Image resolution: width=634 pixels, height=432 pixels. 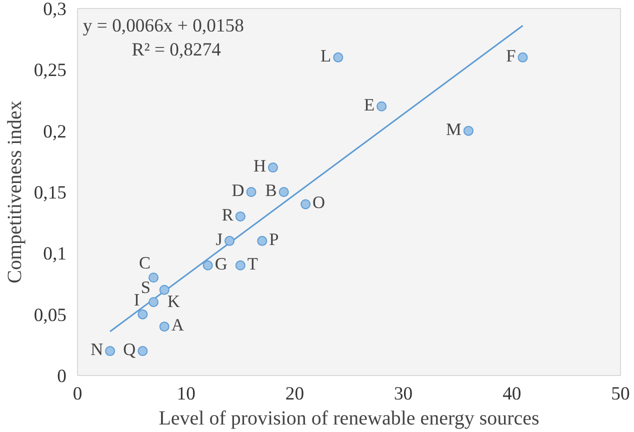 I want to click on annotation: N, so click(x=97, y=350).